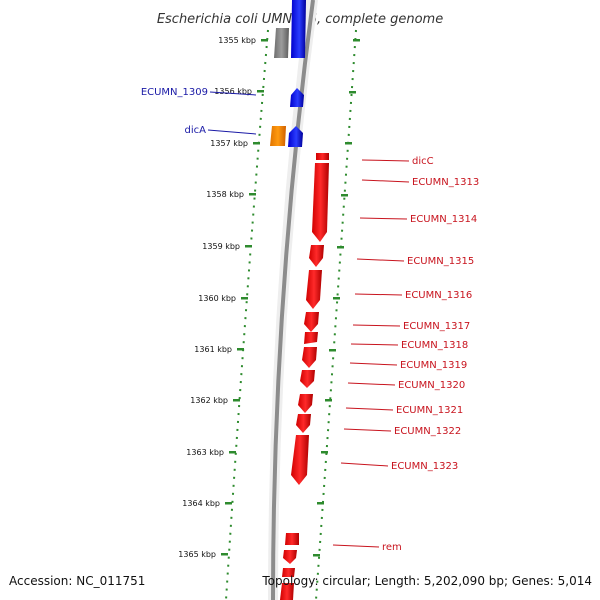 The image size is (600, 600). I want to click on gene-arrow-red-dicc, so click(322, 156).